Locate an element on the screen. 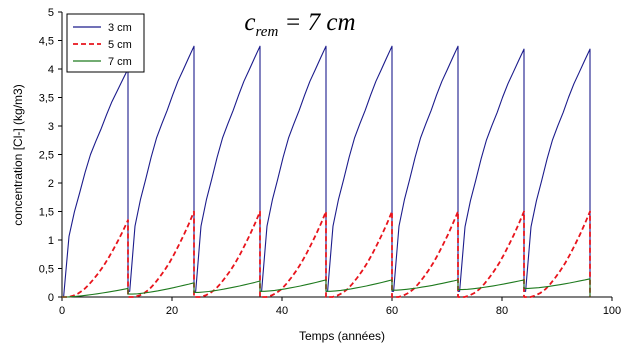 Image resolution: width=624 pixels, height=358 pixels. x-tick-label: 40 is located at coordinates (282, 311).